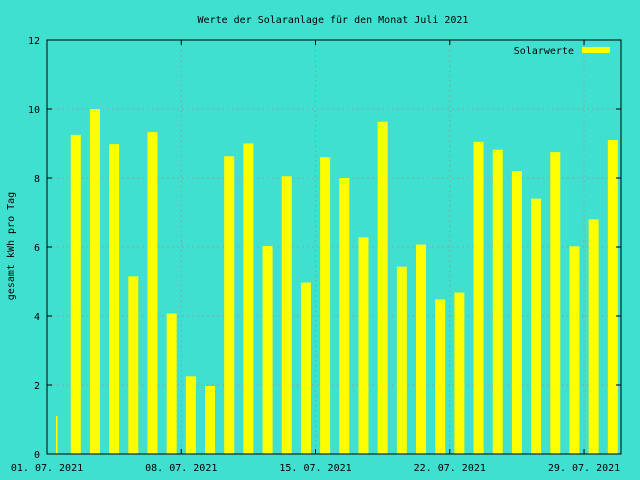  What do you see at coordinates (181, 468) in the screenshot?
I see `x-tick-label: 08. 07. 2021` at bounding box center [181, 468].